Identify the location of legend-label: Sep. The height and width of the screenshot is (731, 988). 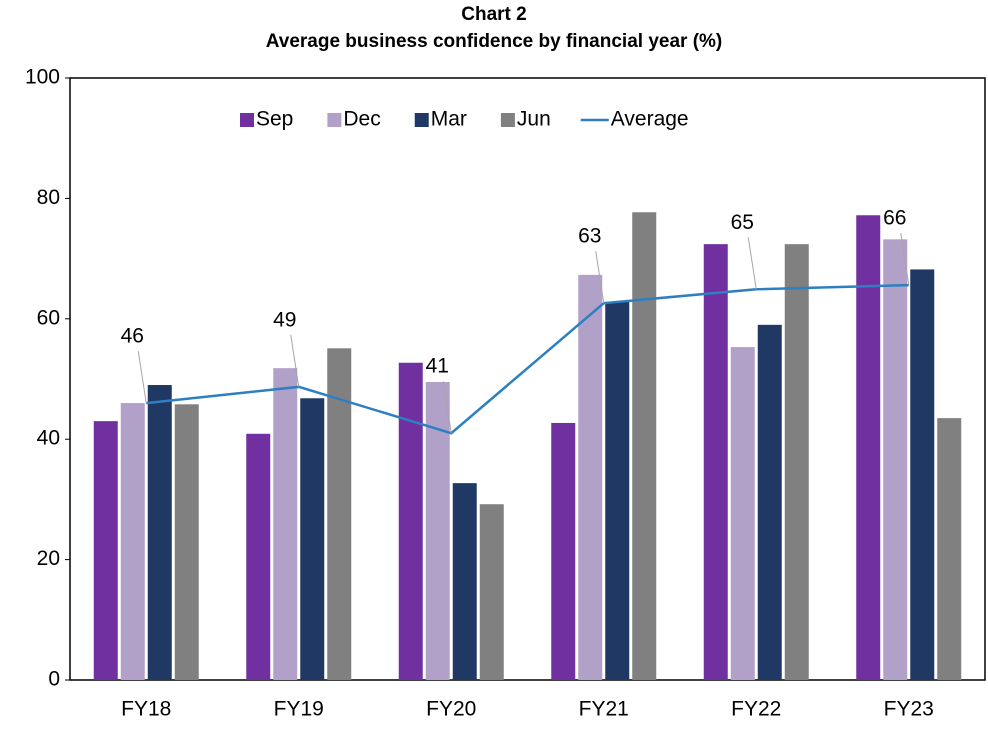
(274, 119).